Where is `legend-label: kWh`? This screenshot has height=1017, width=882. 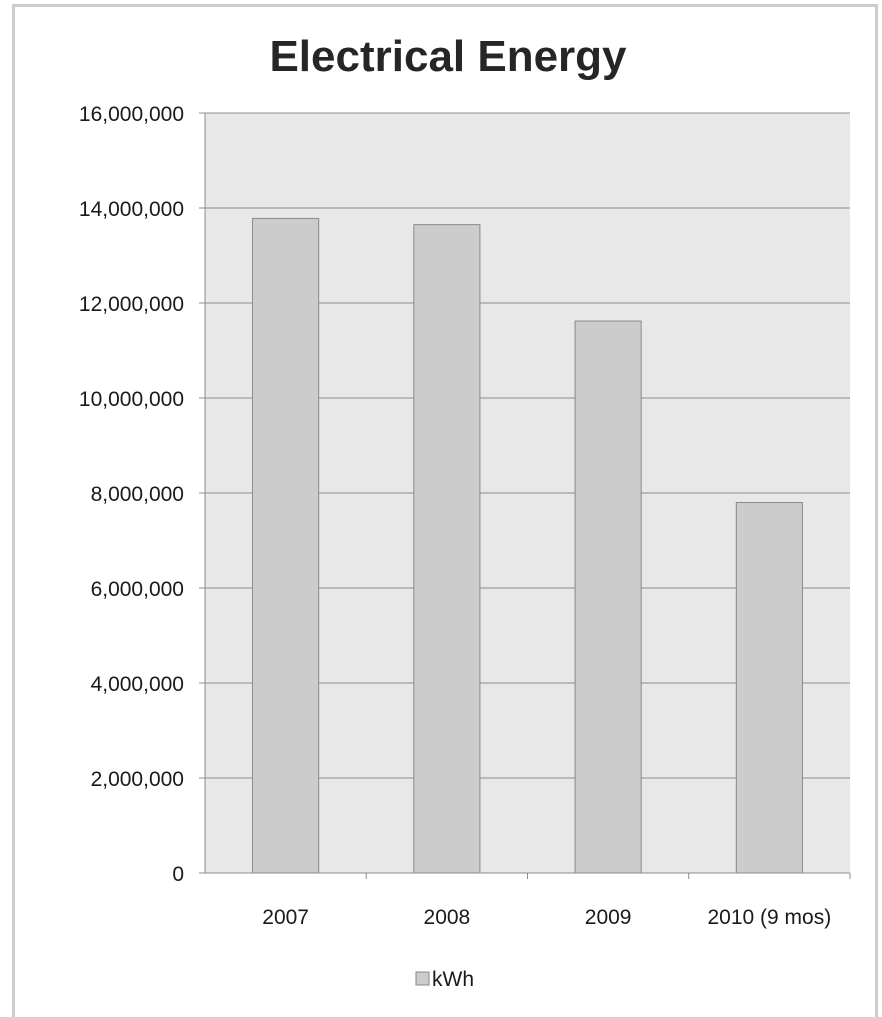 legend-label: kWh is located at coordinates (453, 979).